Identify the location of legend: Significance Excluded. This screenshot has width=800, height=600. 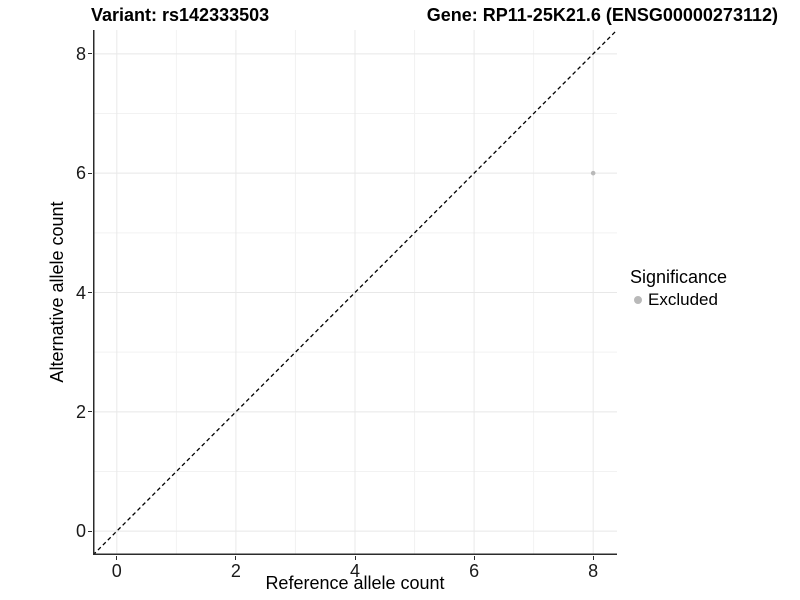
(678, 288).